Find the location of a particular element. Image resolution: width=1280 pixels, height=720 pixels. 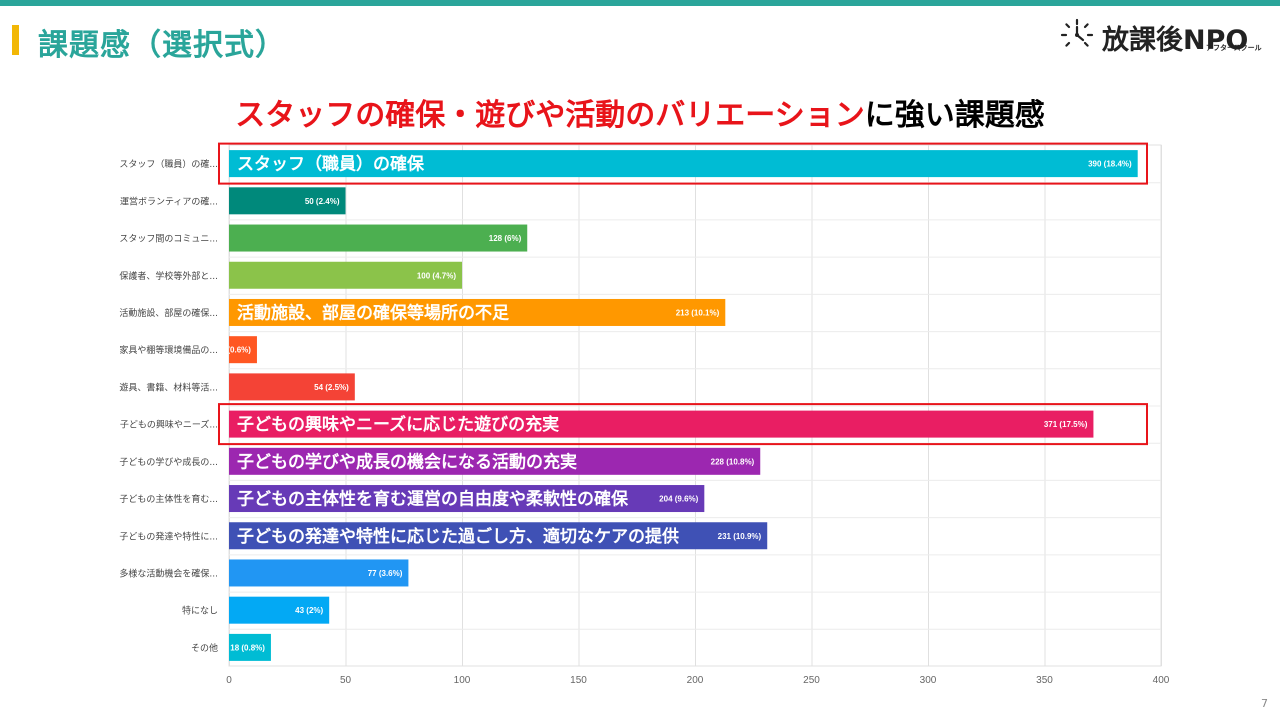

data-label: 390 (18.4%) is located at coordinates (1110, 164).